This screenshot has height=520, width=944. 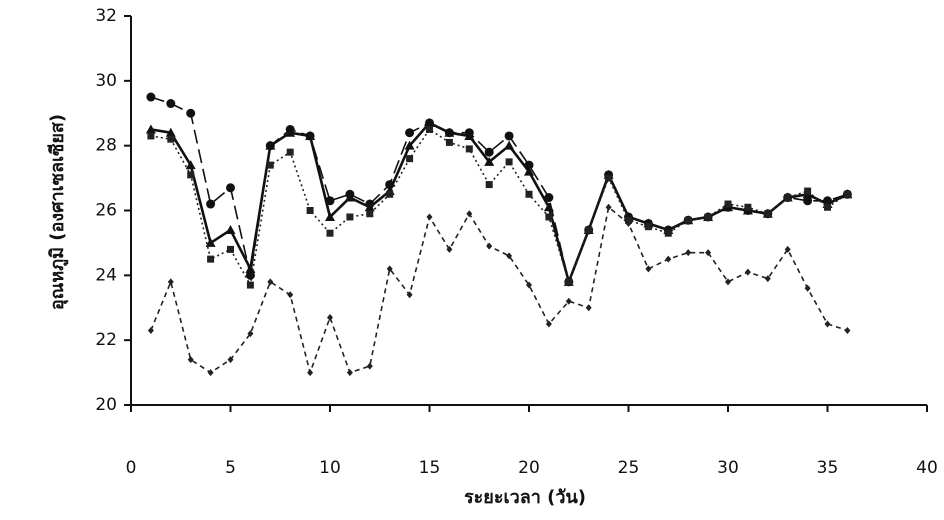 What do you see at coordinates (106, 405) in the screenshot?
I see `y-tick-label: 20` at bounding box center [106, 405].